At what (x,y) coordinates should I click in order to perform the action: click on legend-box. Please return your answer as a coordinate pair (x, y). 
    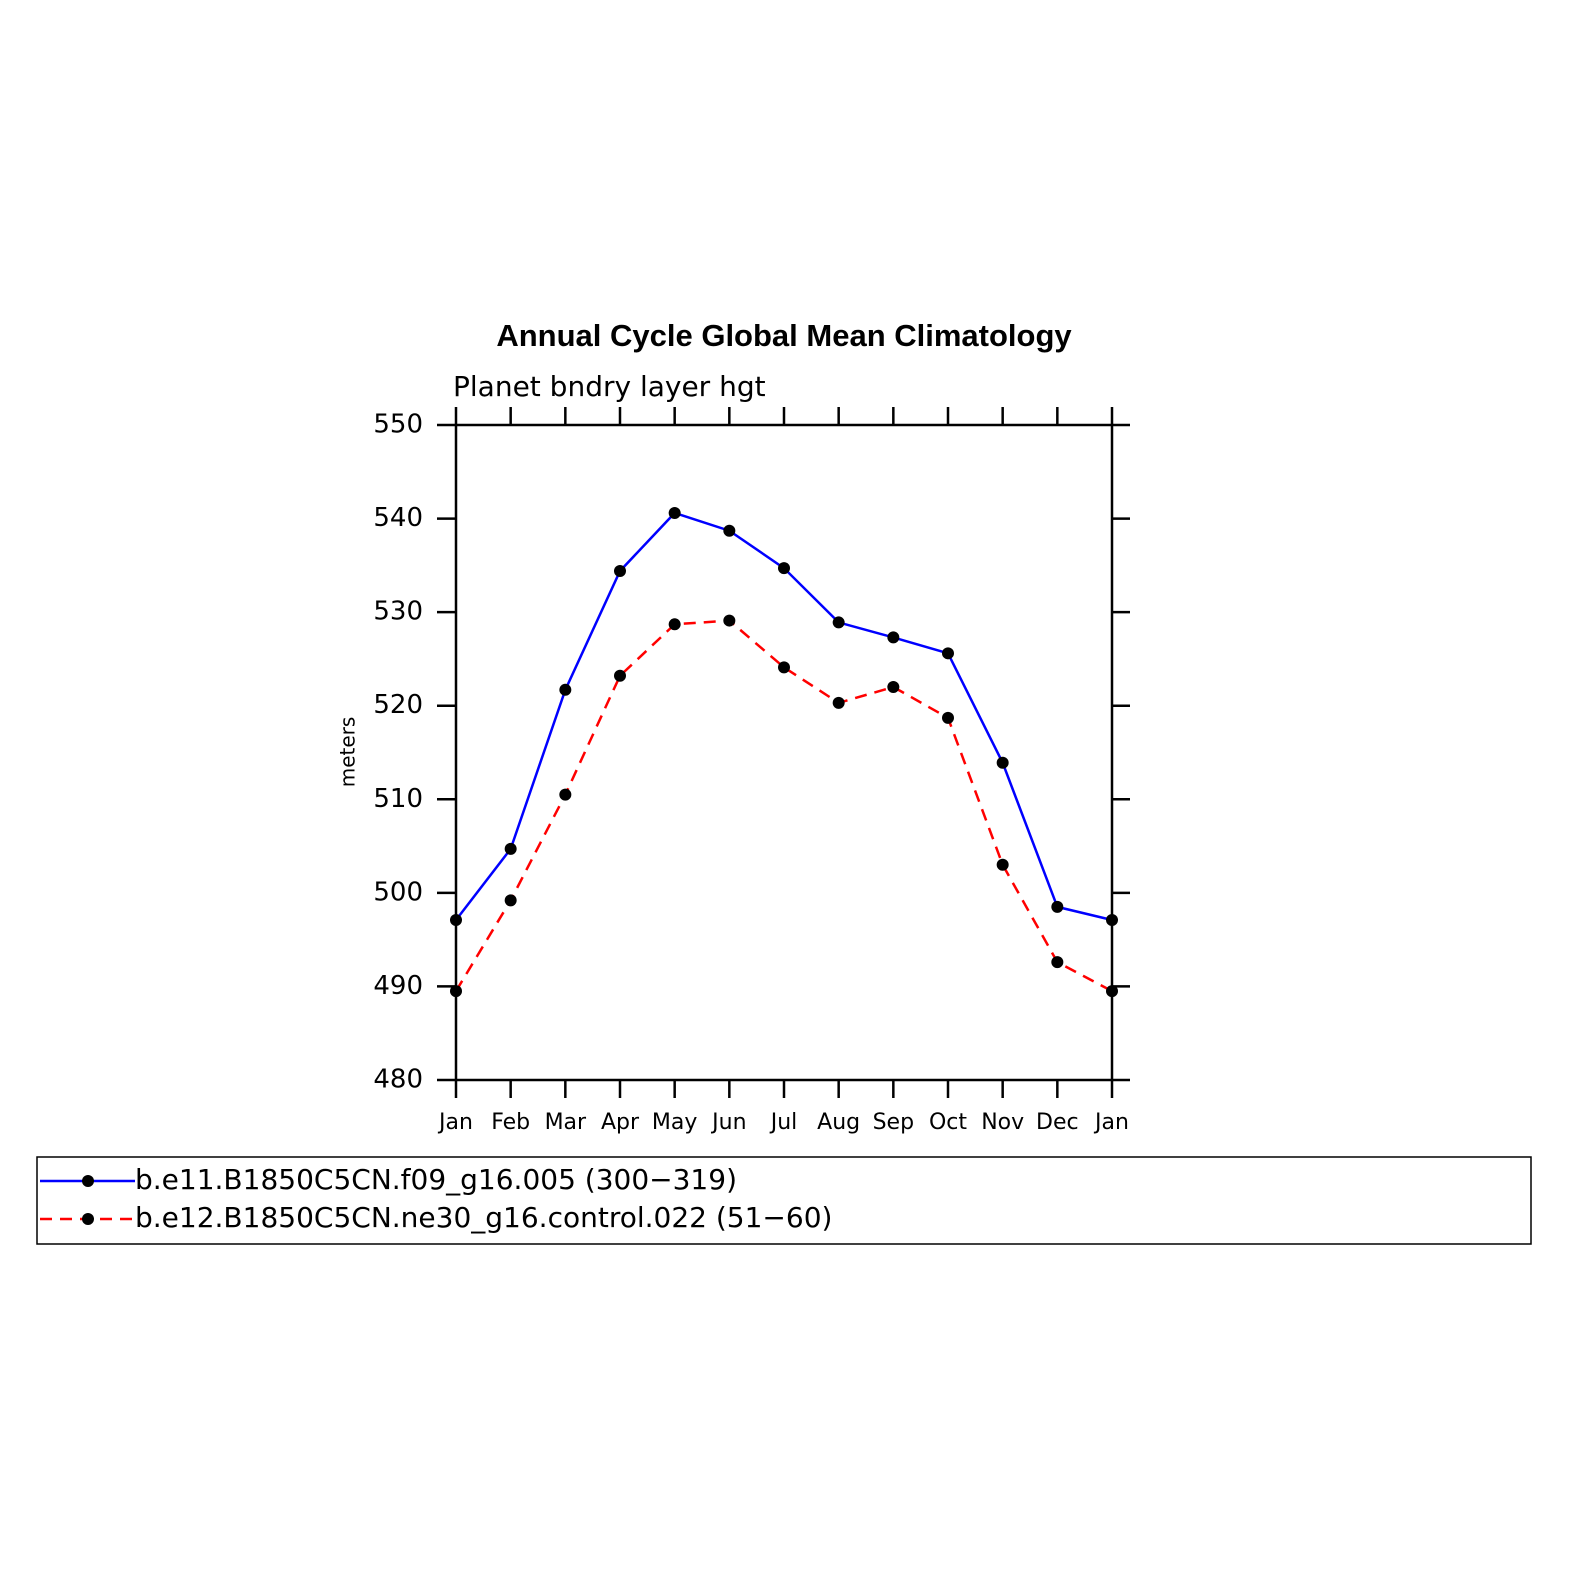
    Looking at the image, I should click on (784, 1200).